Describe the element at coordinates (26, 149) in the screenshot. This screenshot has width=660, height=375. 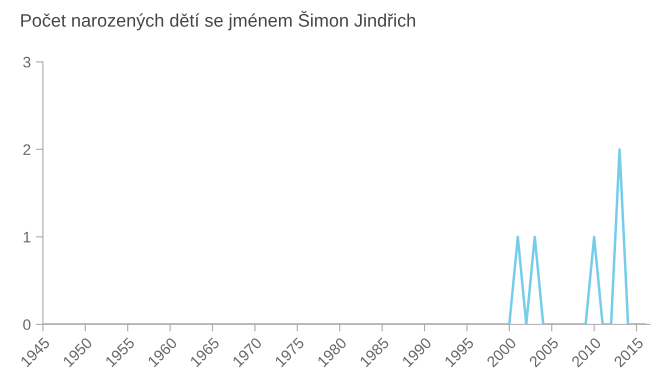
I see `y-tick-label: 2` at that location.